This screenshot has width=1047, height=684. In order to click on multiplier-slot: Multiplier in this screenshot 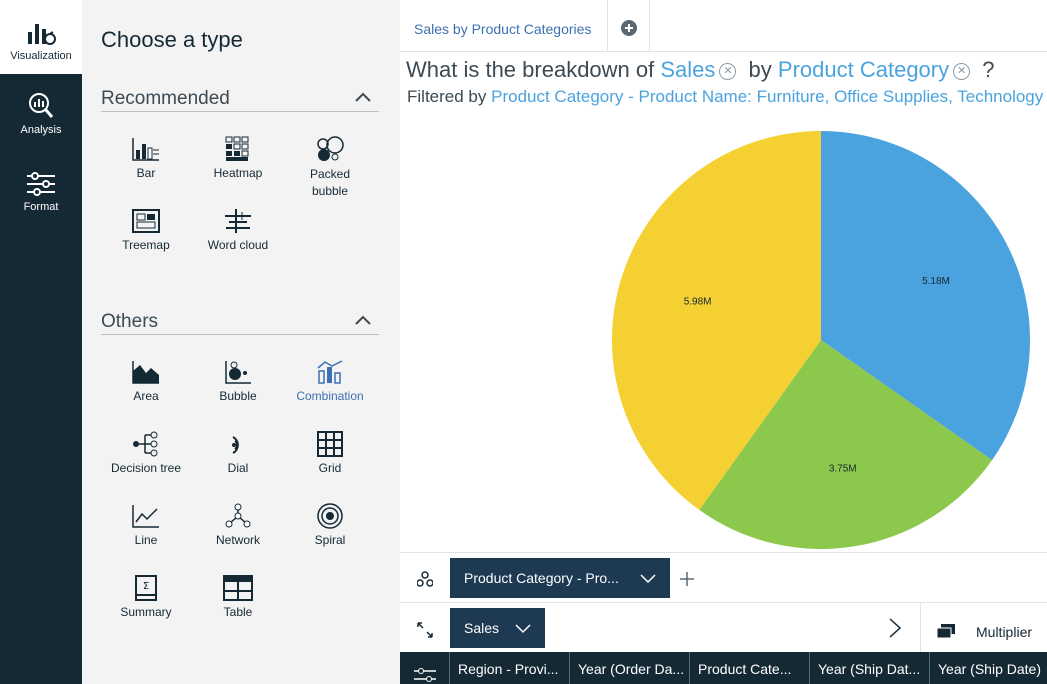, I will do `click(983, 628)`.